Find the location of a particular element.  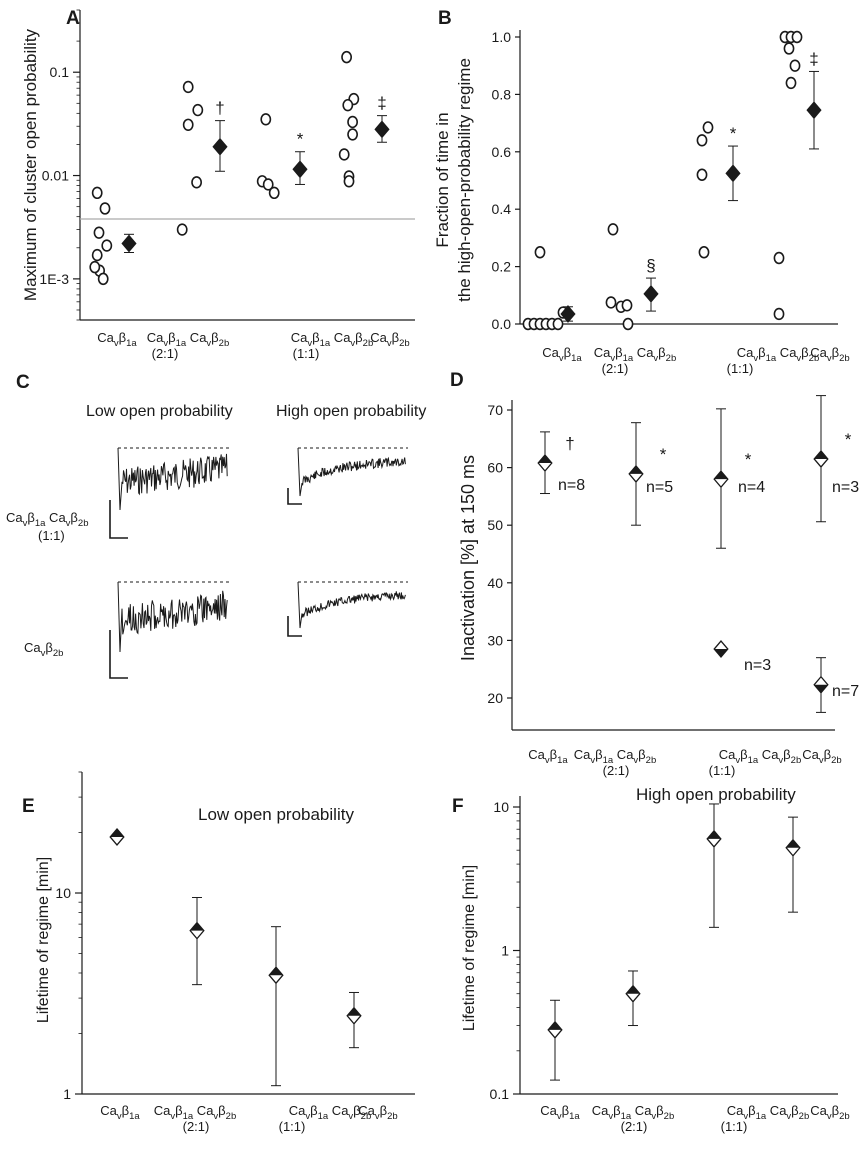

panel-d-tick-label-0: 20 is located at coordinates (495, 698).